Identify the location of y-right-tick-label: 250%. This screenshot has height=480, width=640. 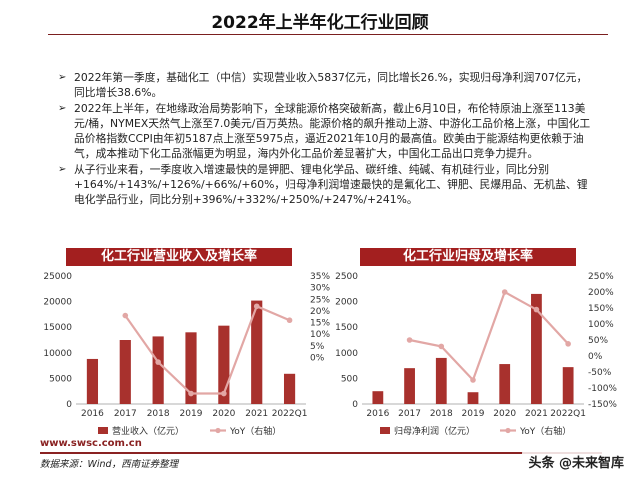
(601, 277).